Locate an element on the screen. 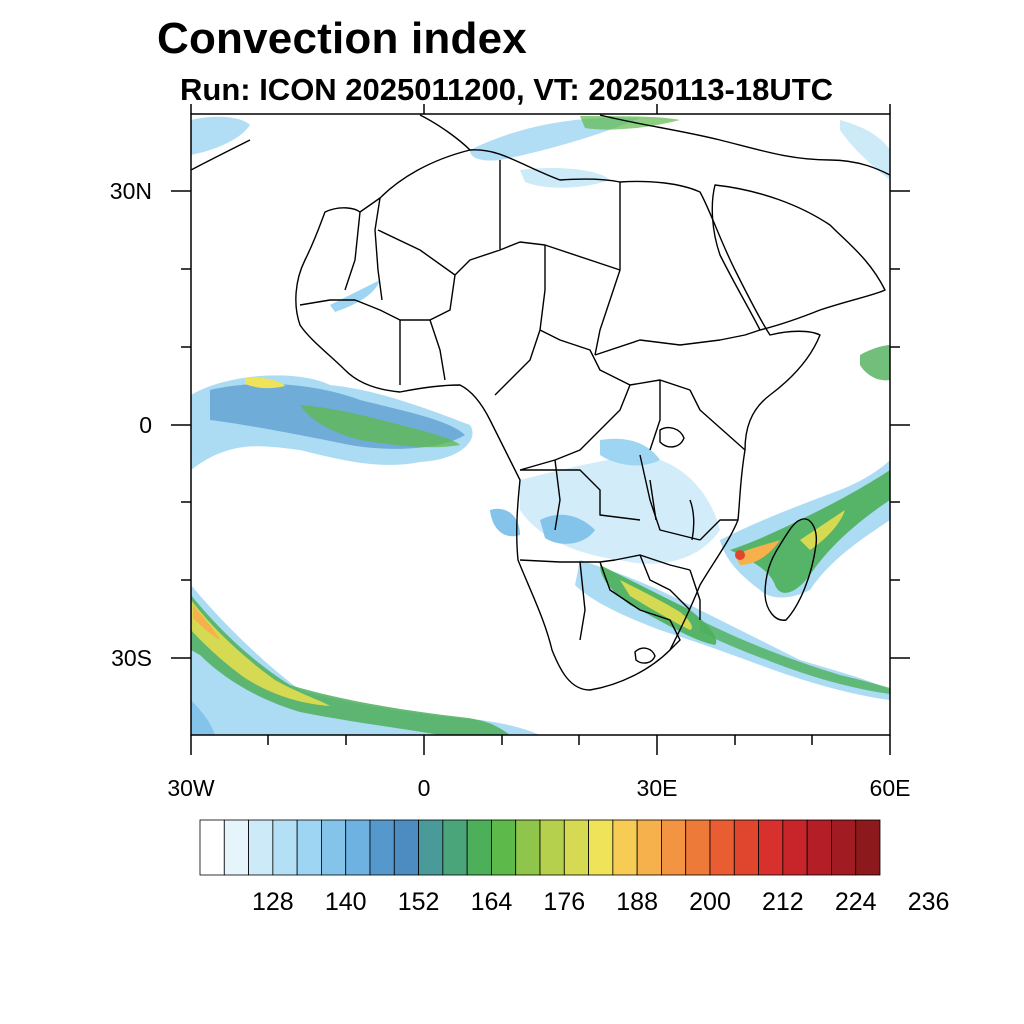 The height and width of the screenshot is (1024, 1024). lon-label-30w: 30W is located at coordinates (191, 788).